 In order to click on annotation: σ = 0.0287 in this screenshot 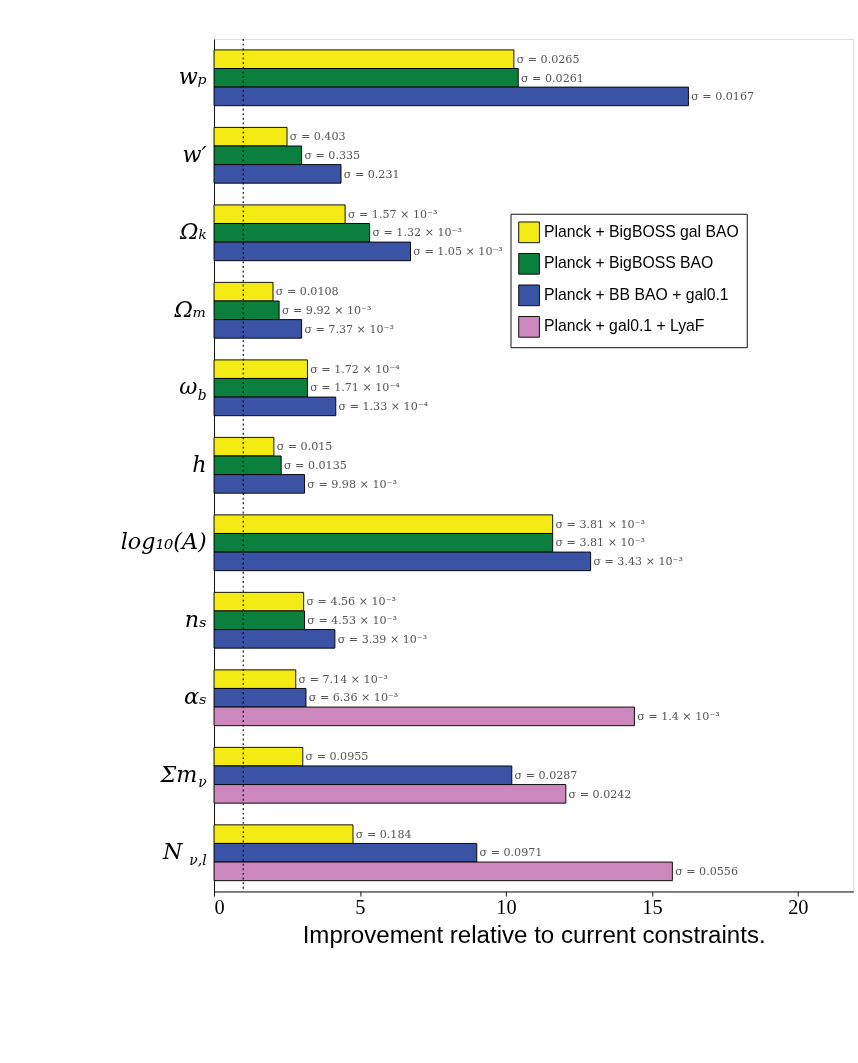, I will do `click(546, 775)`.